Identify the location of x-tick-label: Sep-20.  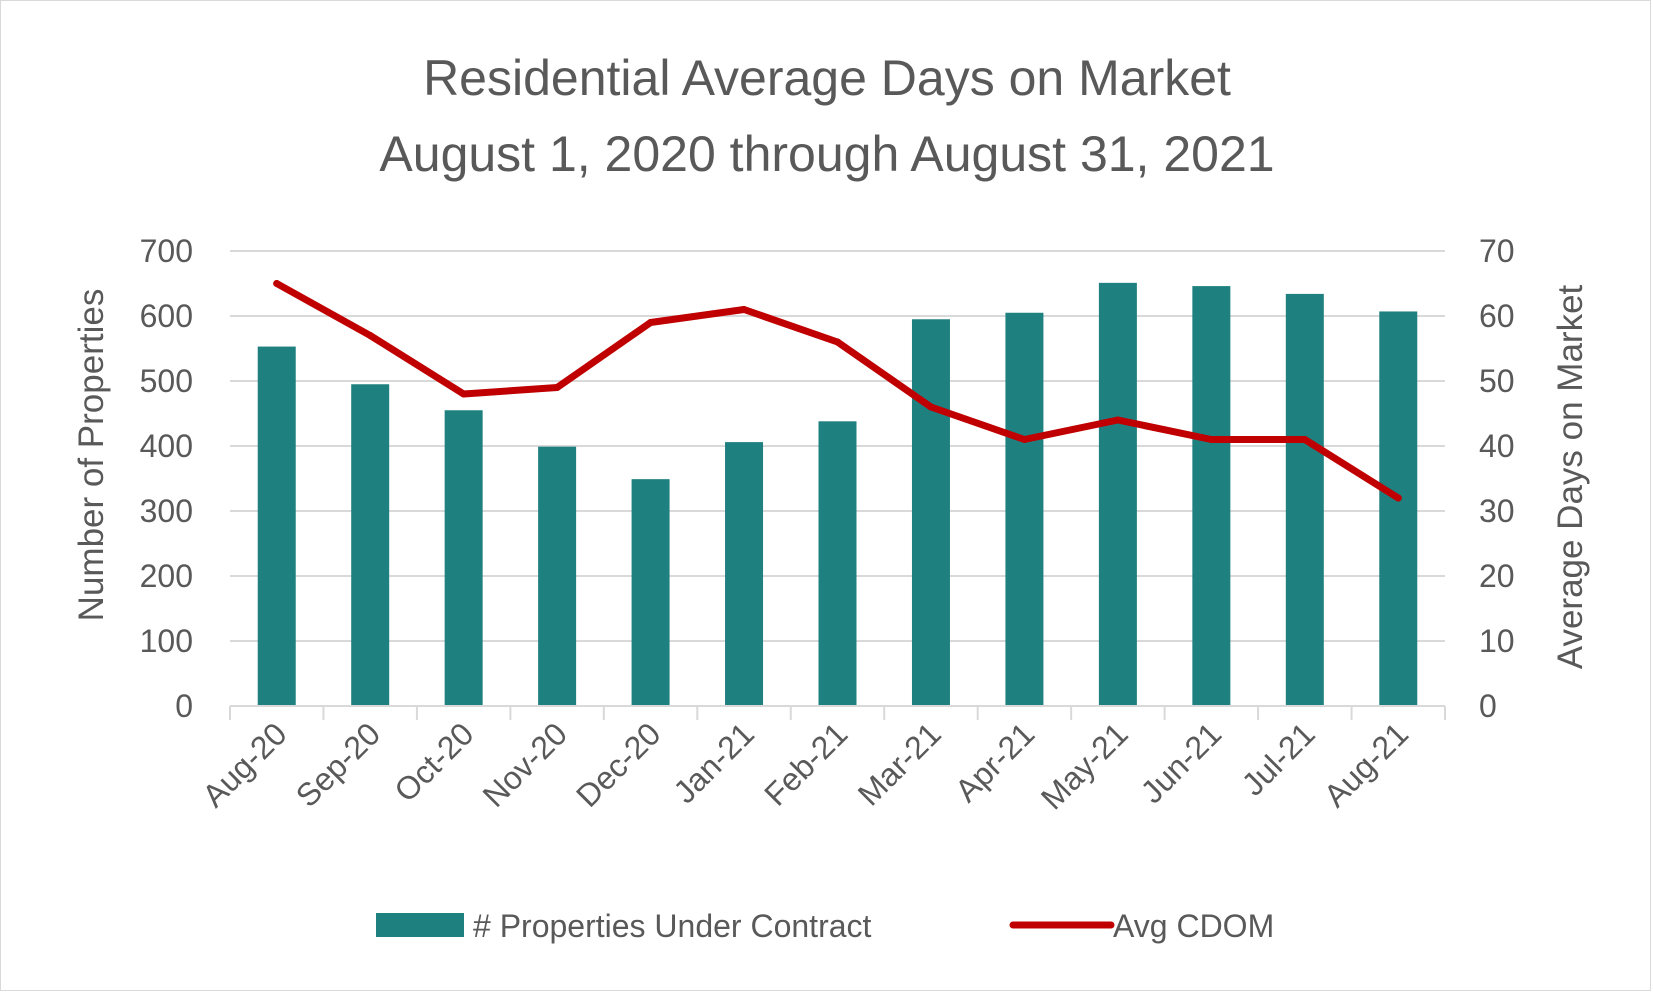
(338, 764).